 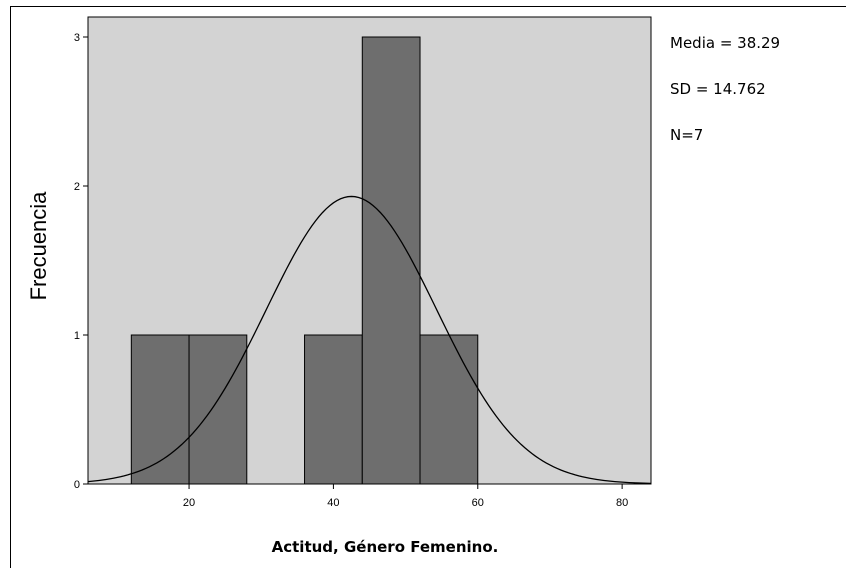 What do you see at coordinates (77, 38) in the screenshot?
I see `y-tick-label-3: 3` at bounding box center [77, 38].